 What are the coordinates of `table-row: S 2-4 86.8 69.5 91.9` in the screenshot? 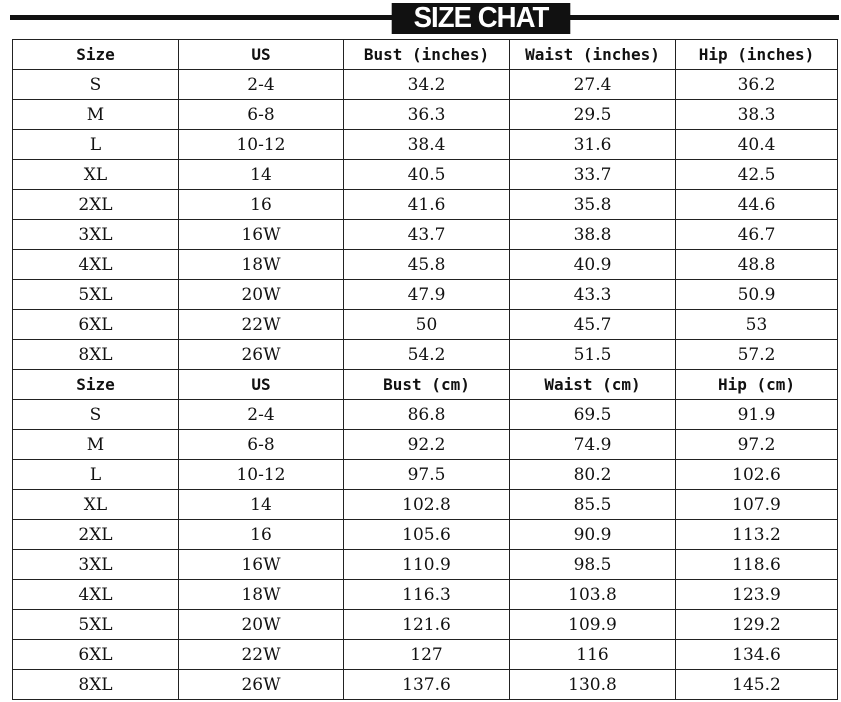 It's located at (425, 414).